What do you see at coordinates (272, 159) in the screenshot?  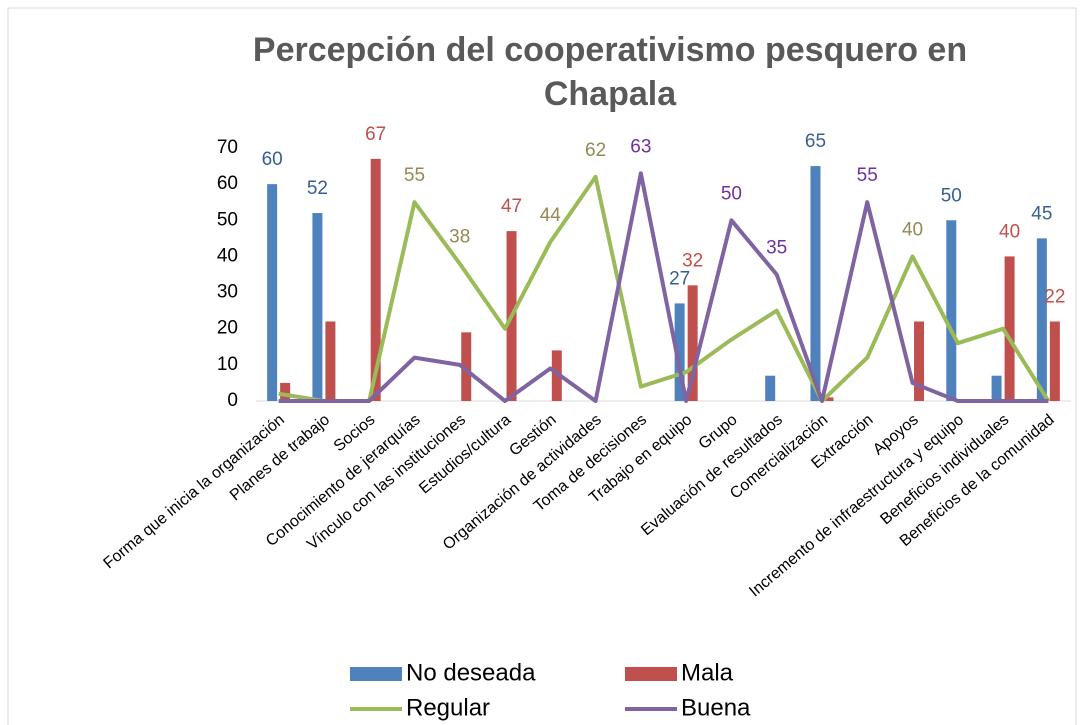 I see `data-label: 60` at bounding box center [272, 159].